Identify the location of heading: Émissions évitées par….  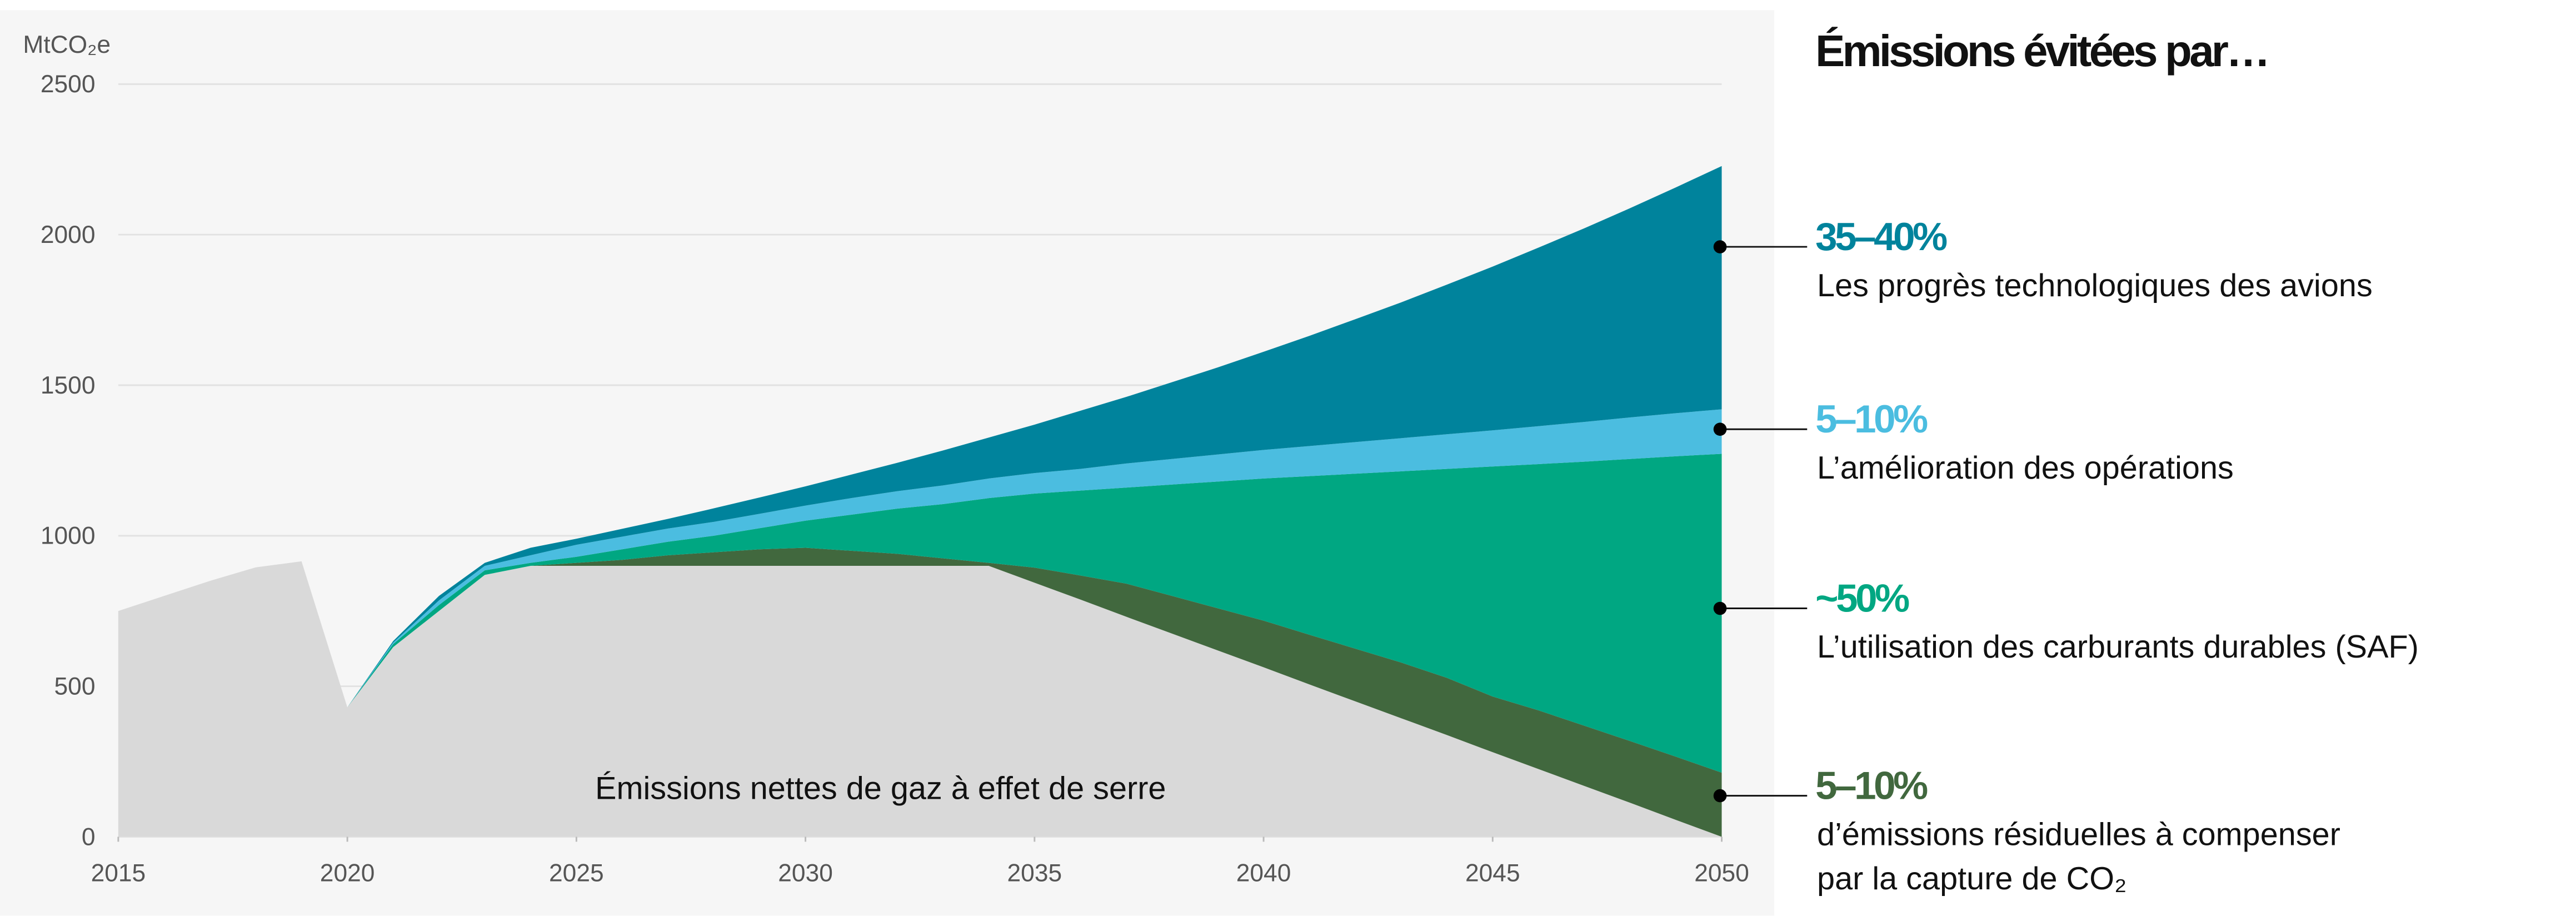
(2041, 51).